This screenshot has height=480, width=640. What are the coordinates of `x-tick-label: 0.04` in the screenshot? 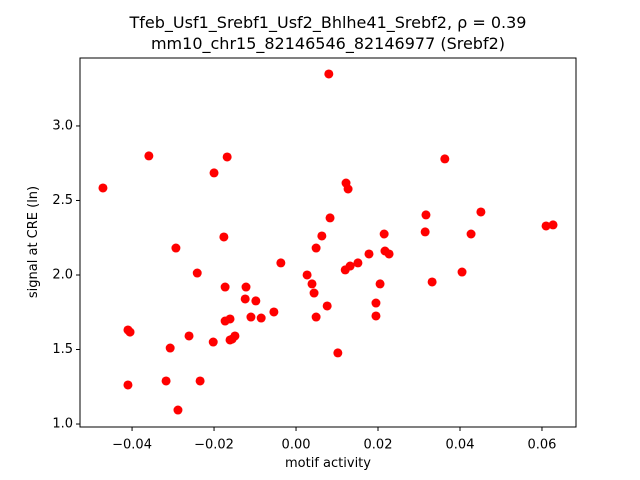 It's located at (460, 445).